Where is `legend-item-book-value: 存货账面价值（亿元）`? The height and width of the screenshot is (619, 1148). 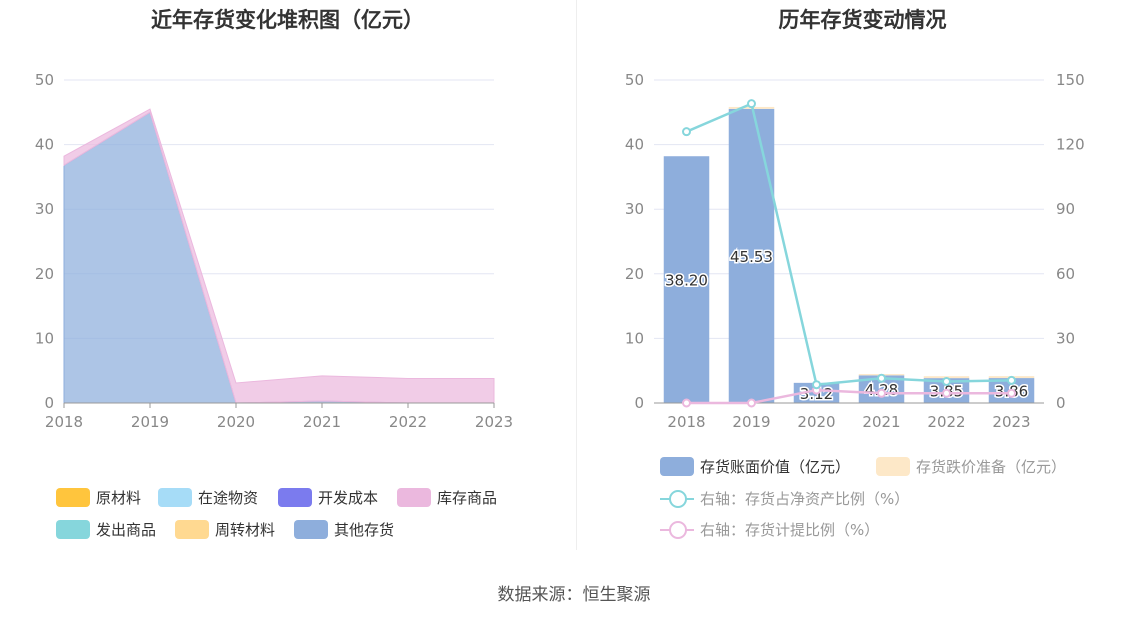
legend-item-book-value: 存货账面价值（亿元） is located at coordinates (755, 466).